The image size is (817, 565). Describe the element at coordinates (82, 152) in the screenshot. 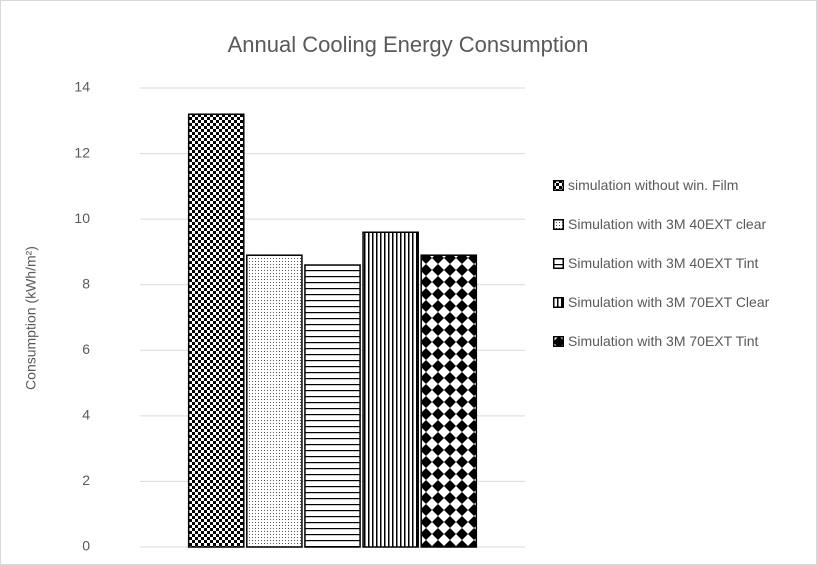

I see `y-tick-label: 12` at that location.